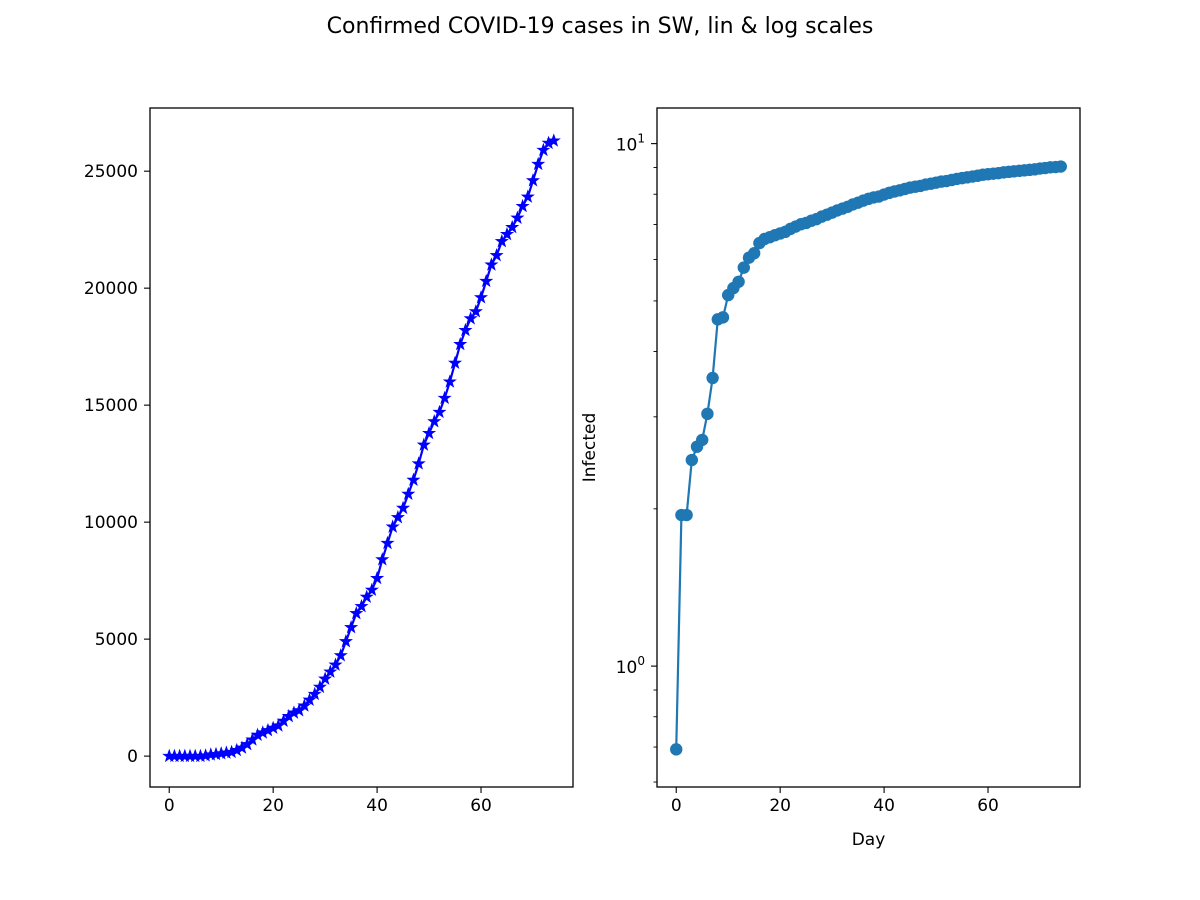 Image resolution: width=1200 pixels, height=900 pixels. I want to click on y-axis-label: Infected, so click(590, 448).